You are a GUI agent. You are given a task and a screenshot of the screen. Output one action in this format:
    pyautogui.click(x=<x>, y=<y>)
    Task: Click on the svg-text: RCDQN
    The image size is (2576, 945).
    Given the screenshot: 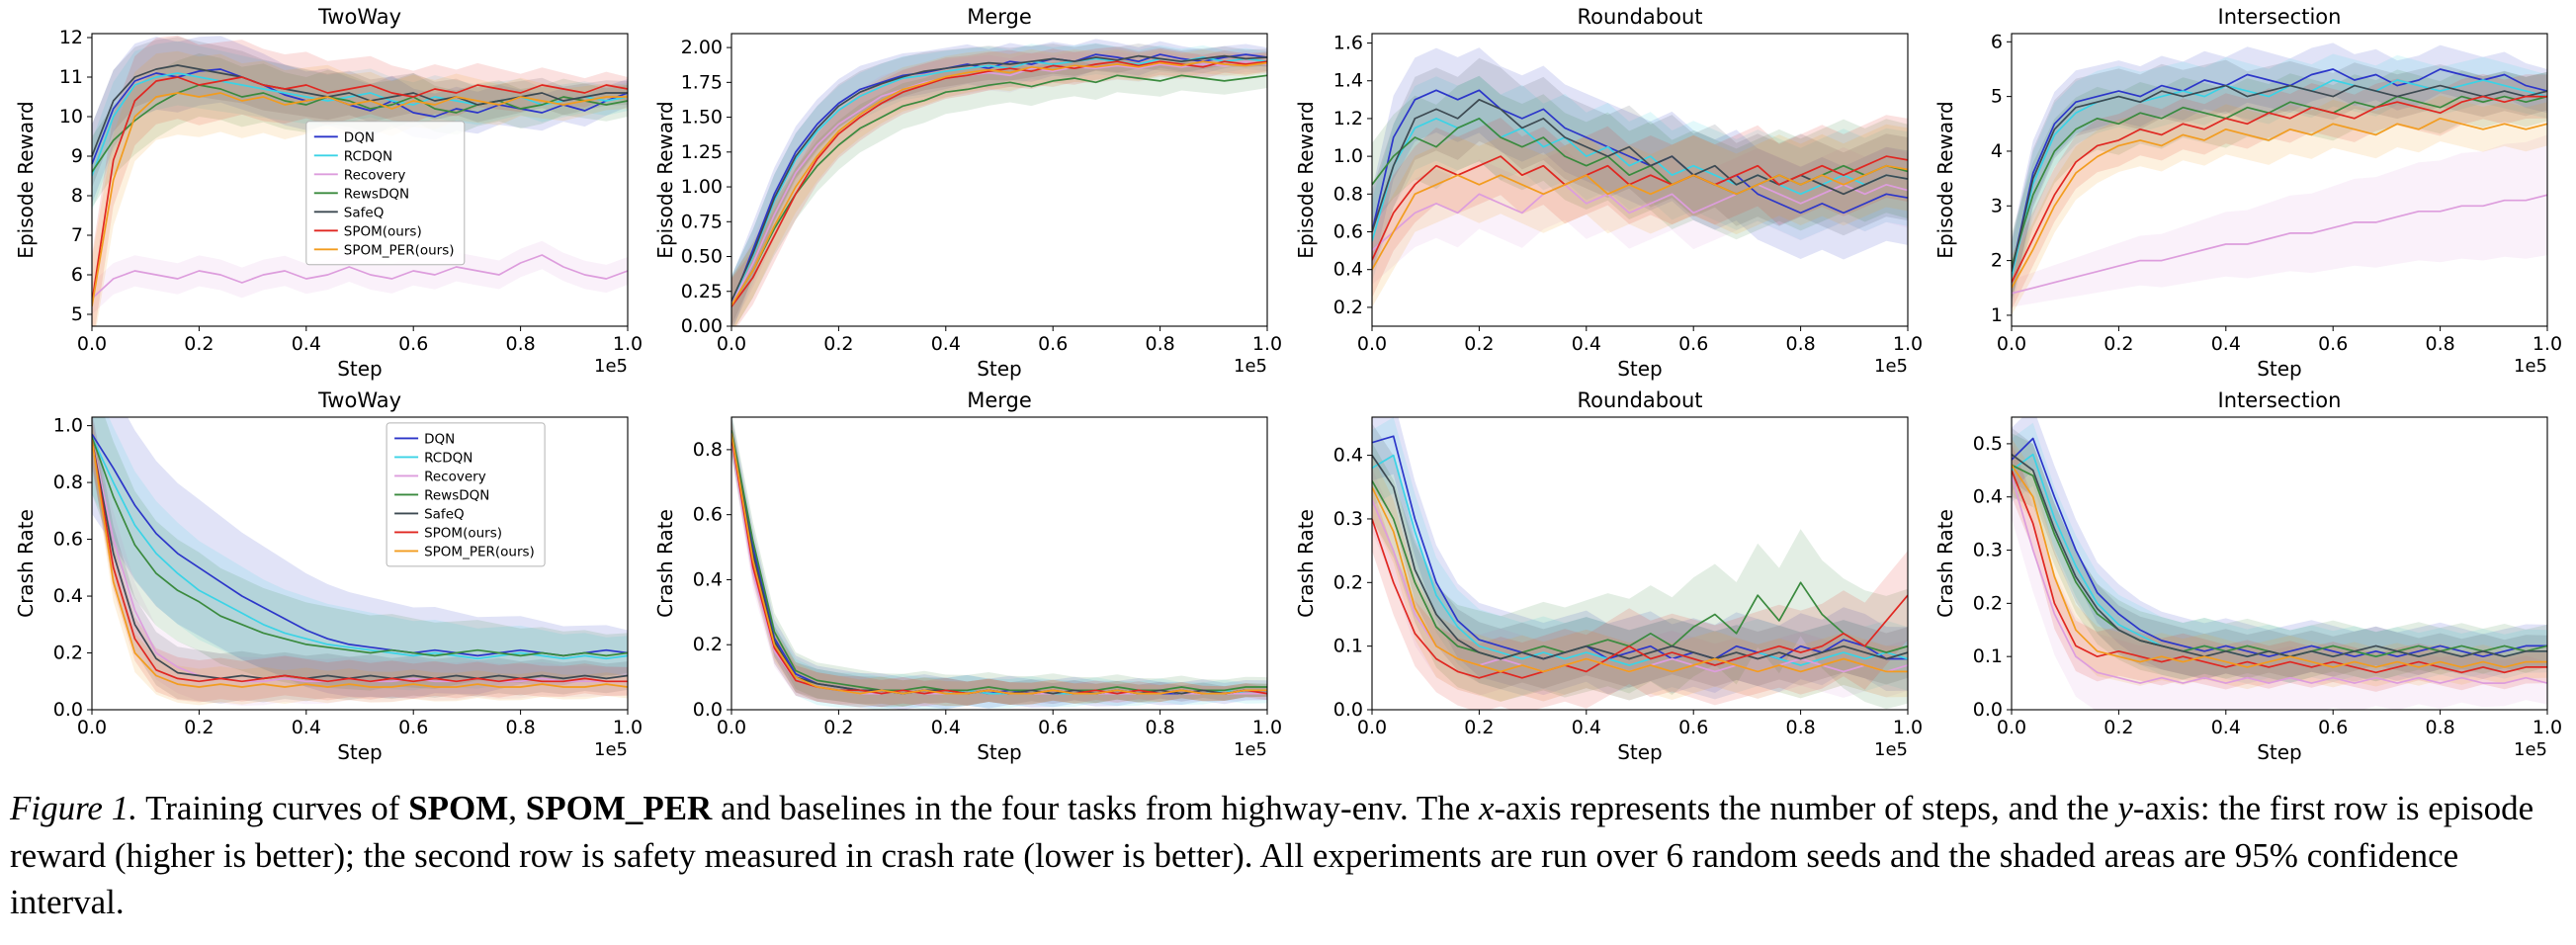 What is the action you would take?
    pyautogui.click(x=448, y=458)
    